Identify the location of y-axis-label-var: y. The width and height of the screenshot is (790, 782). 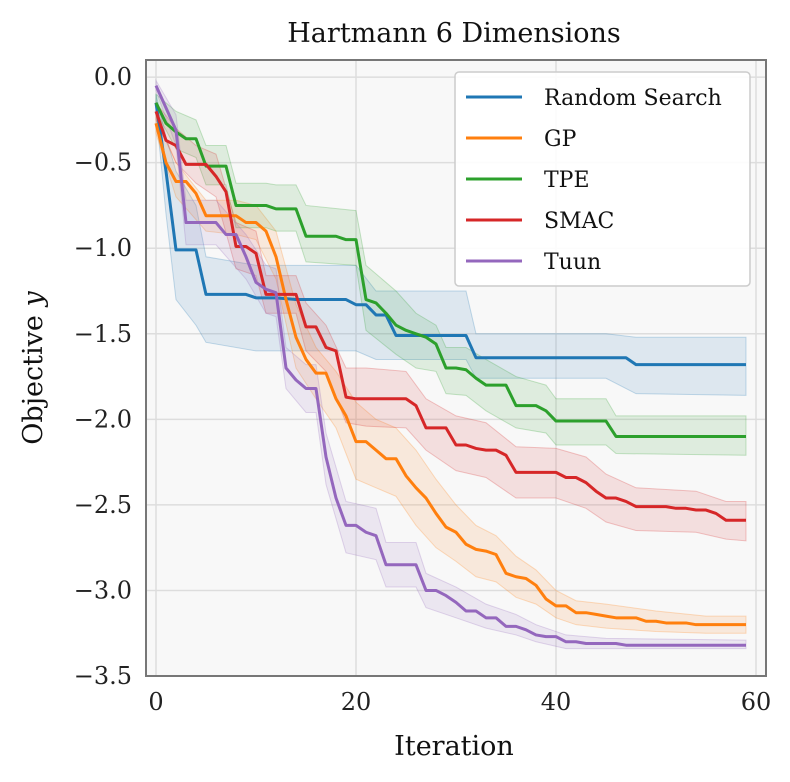
(33, 299).